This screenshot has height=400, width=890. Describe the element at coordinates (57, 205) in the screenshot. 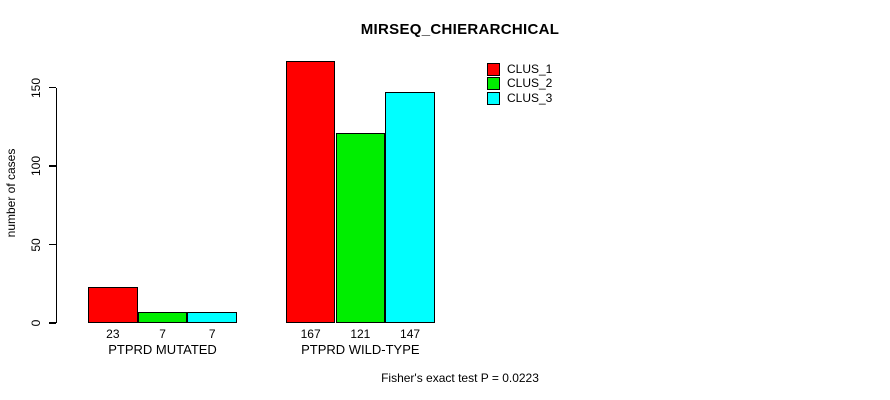

I see `y-axis-line` at that location.